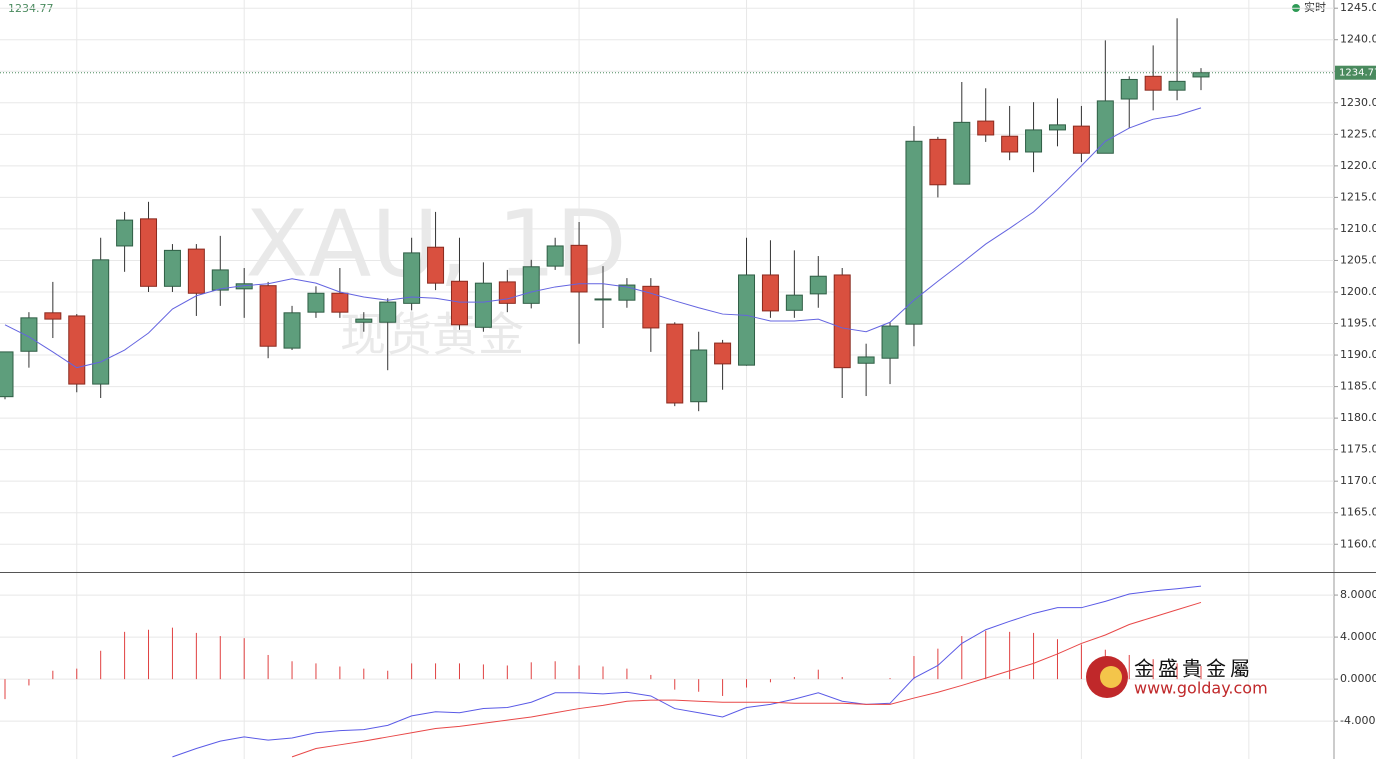 The image size is (1376, 759). What do you see at coordinates (1358, 259) in the screenshot?
I see `y-tick-label: 1205.0` at bounding box center [1358, 259].